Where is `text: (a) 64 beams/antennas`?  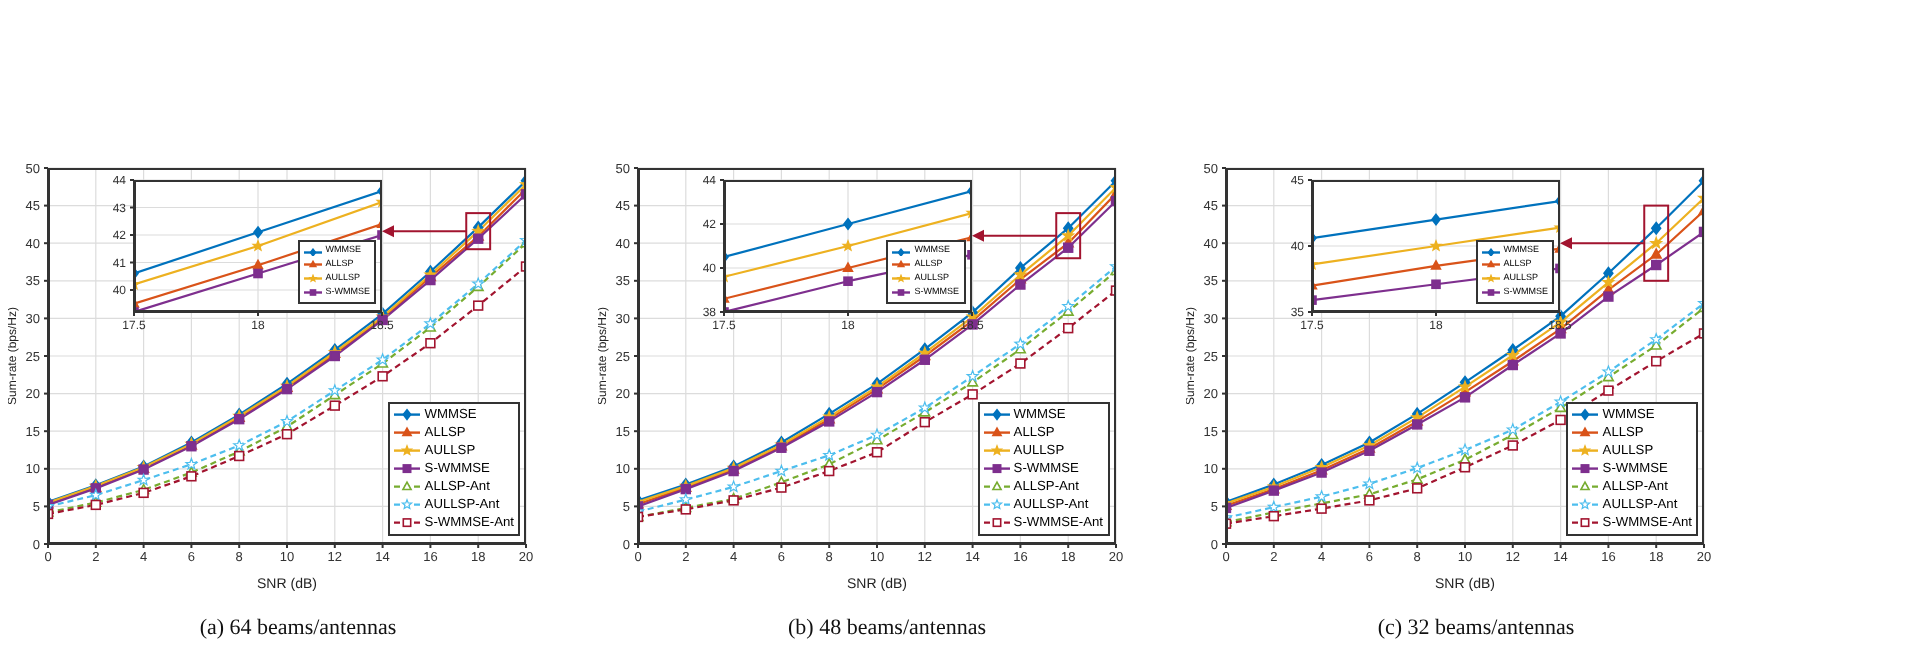
text: (a) 64 beams/antennas is located at coordinates (298, 628).